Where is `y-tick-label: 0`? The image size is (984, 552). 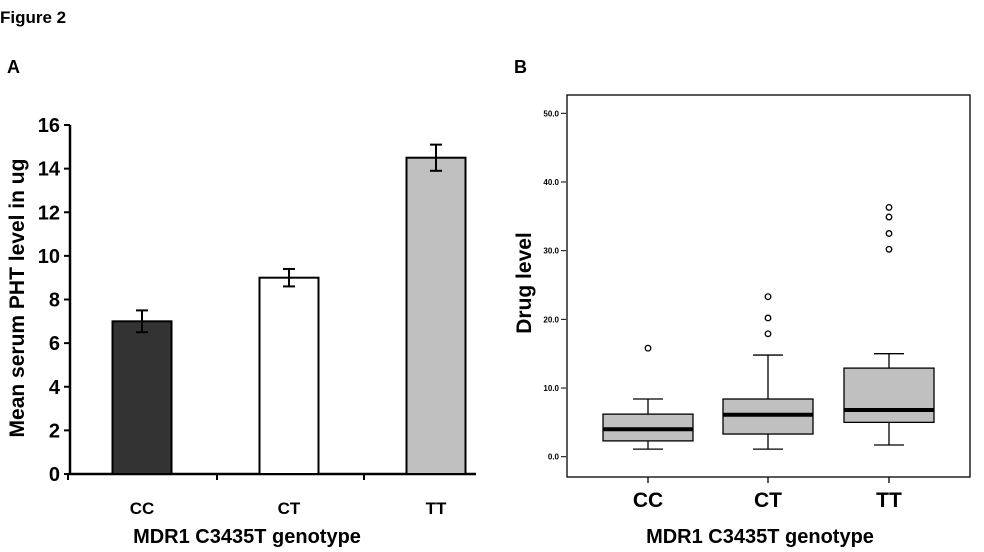 y-tick-label: 0 is located at coordinates (54, 475).